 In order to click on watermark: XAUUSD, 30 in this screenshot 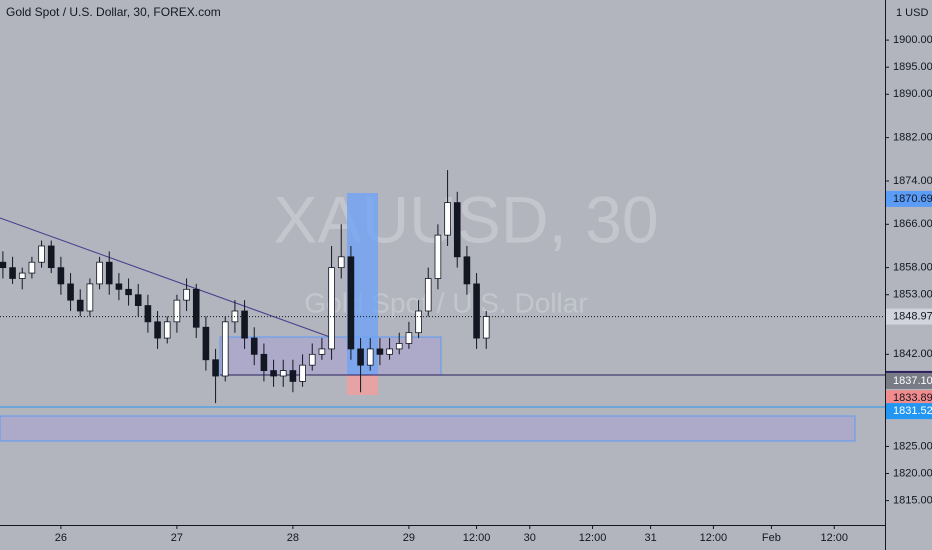, I will do `click(465, 219)`.